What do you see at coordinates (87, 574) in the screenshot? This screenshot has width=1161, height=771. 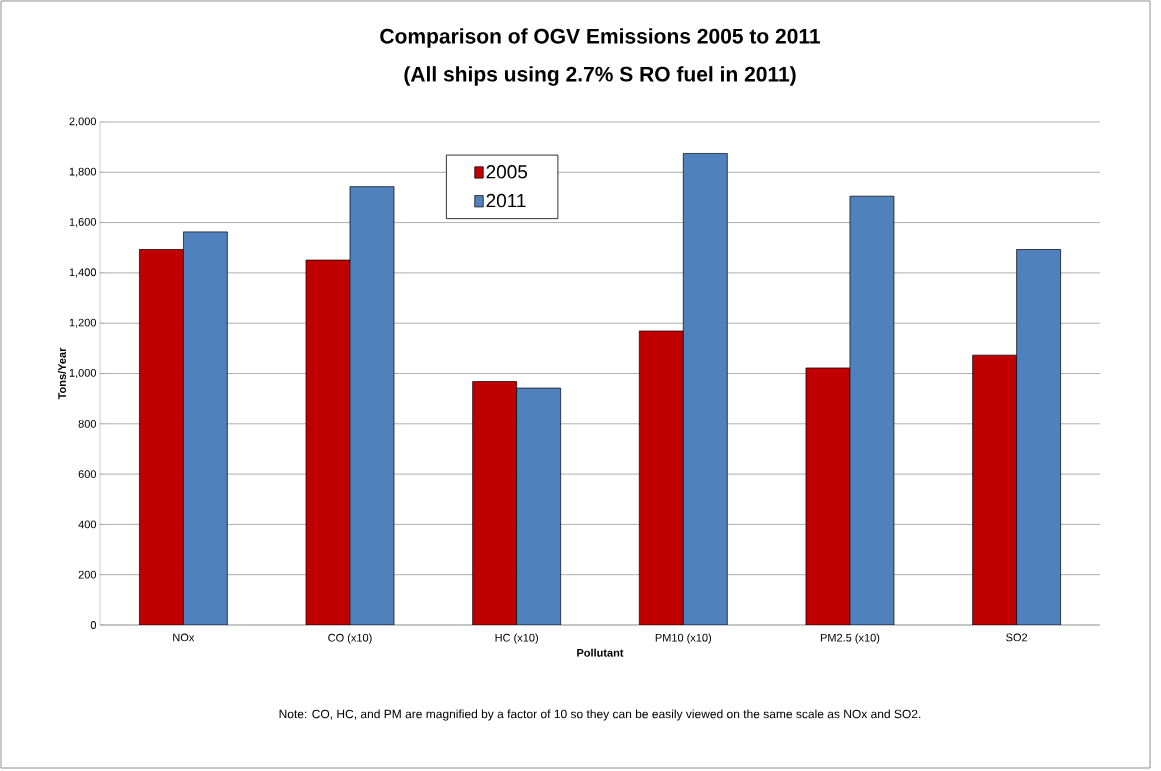 I see `y-tick-label: 200` at bounding box center [87, 574].